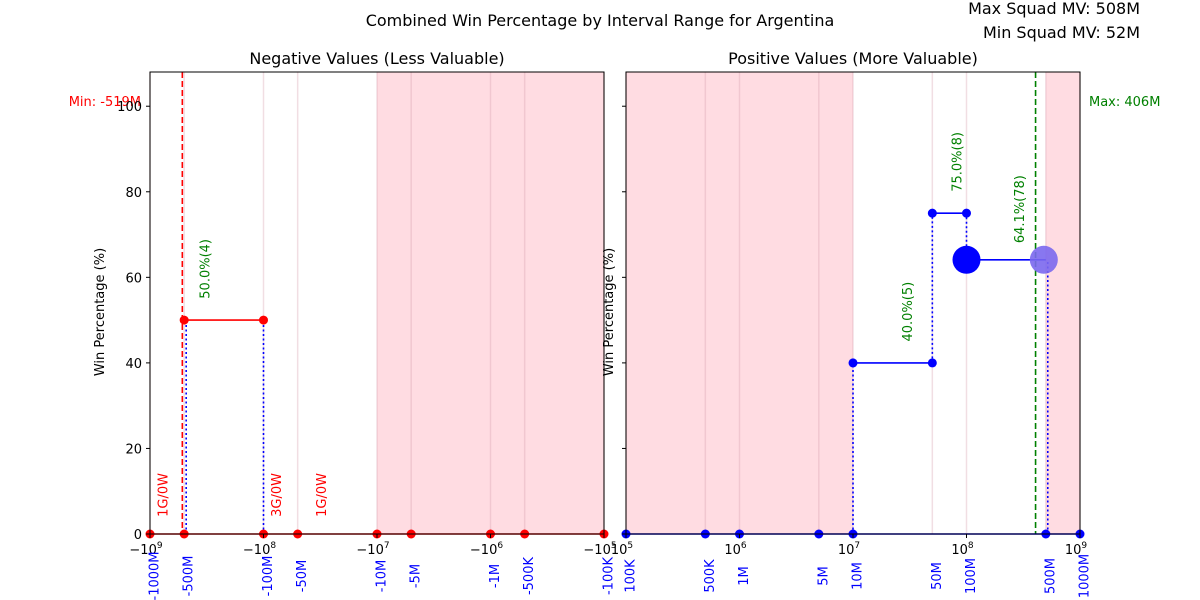  What do you see at coordinates (823, 576) in the screenshot?
I see `interval-tick-label-3: 5M` at bounding box center [823, 576].